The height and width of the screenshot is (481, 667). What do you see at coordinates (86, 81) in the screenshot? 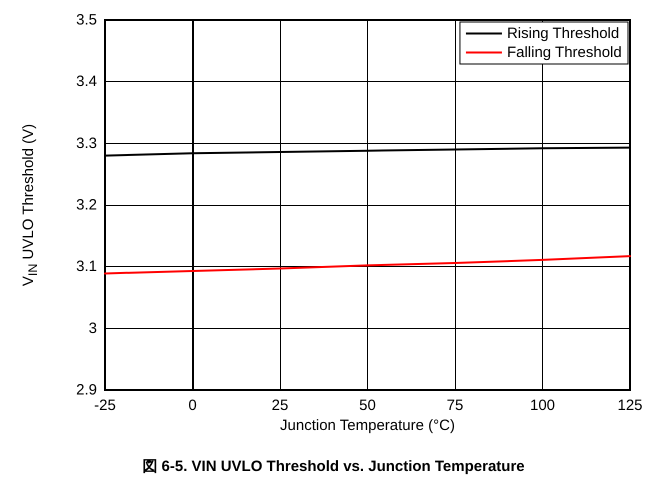
I see `y-tick-label: 3.4` at bounding box center [86, 81].